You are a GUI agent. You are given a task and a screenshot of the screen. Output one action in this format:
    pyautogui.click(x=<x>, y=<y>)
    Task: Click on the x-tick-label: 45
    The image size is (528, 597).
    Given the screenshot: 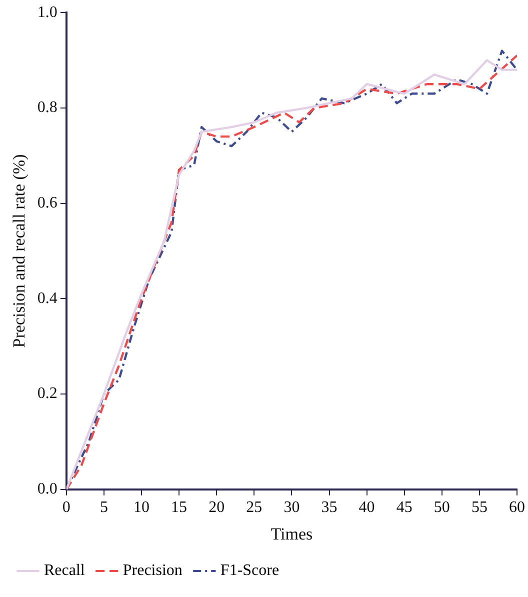 What is the action you would take?
    pyautogui.click(x=404, y=507)
    